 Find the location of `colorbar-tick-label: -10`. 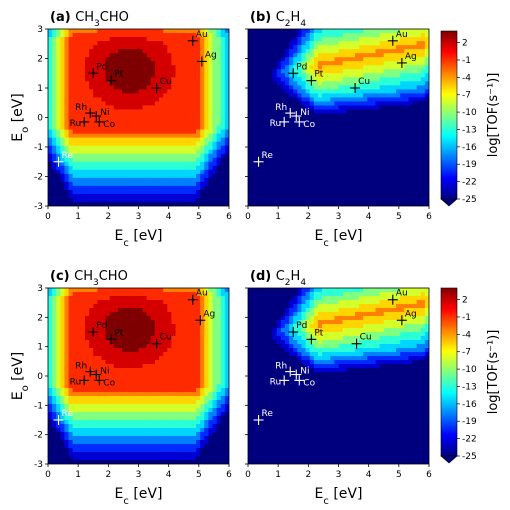

colorbar-tick-label: -10 is located at coordinates (469, 370).